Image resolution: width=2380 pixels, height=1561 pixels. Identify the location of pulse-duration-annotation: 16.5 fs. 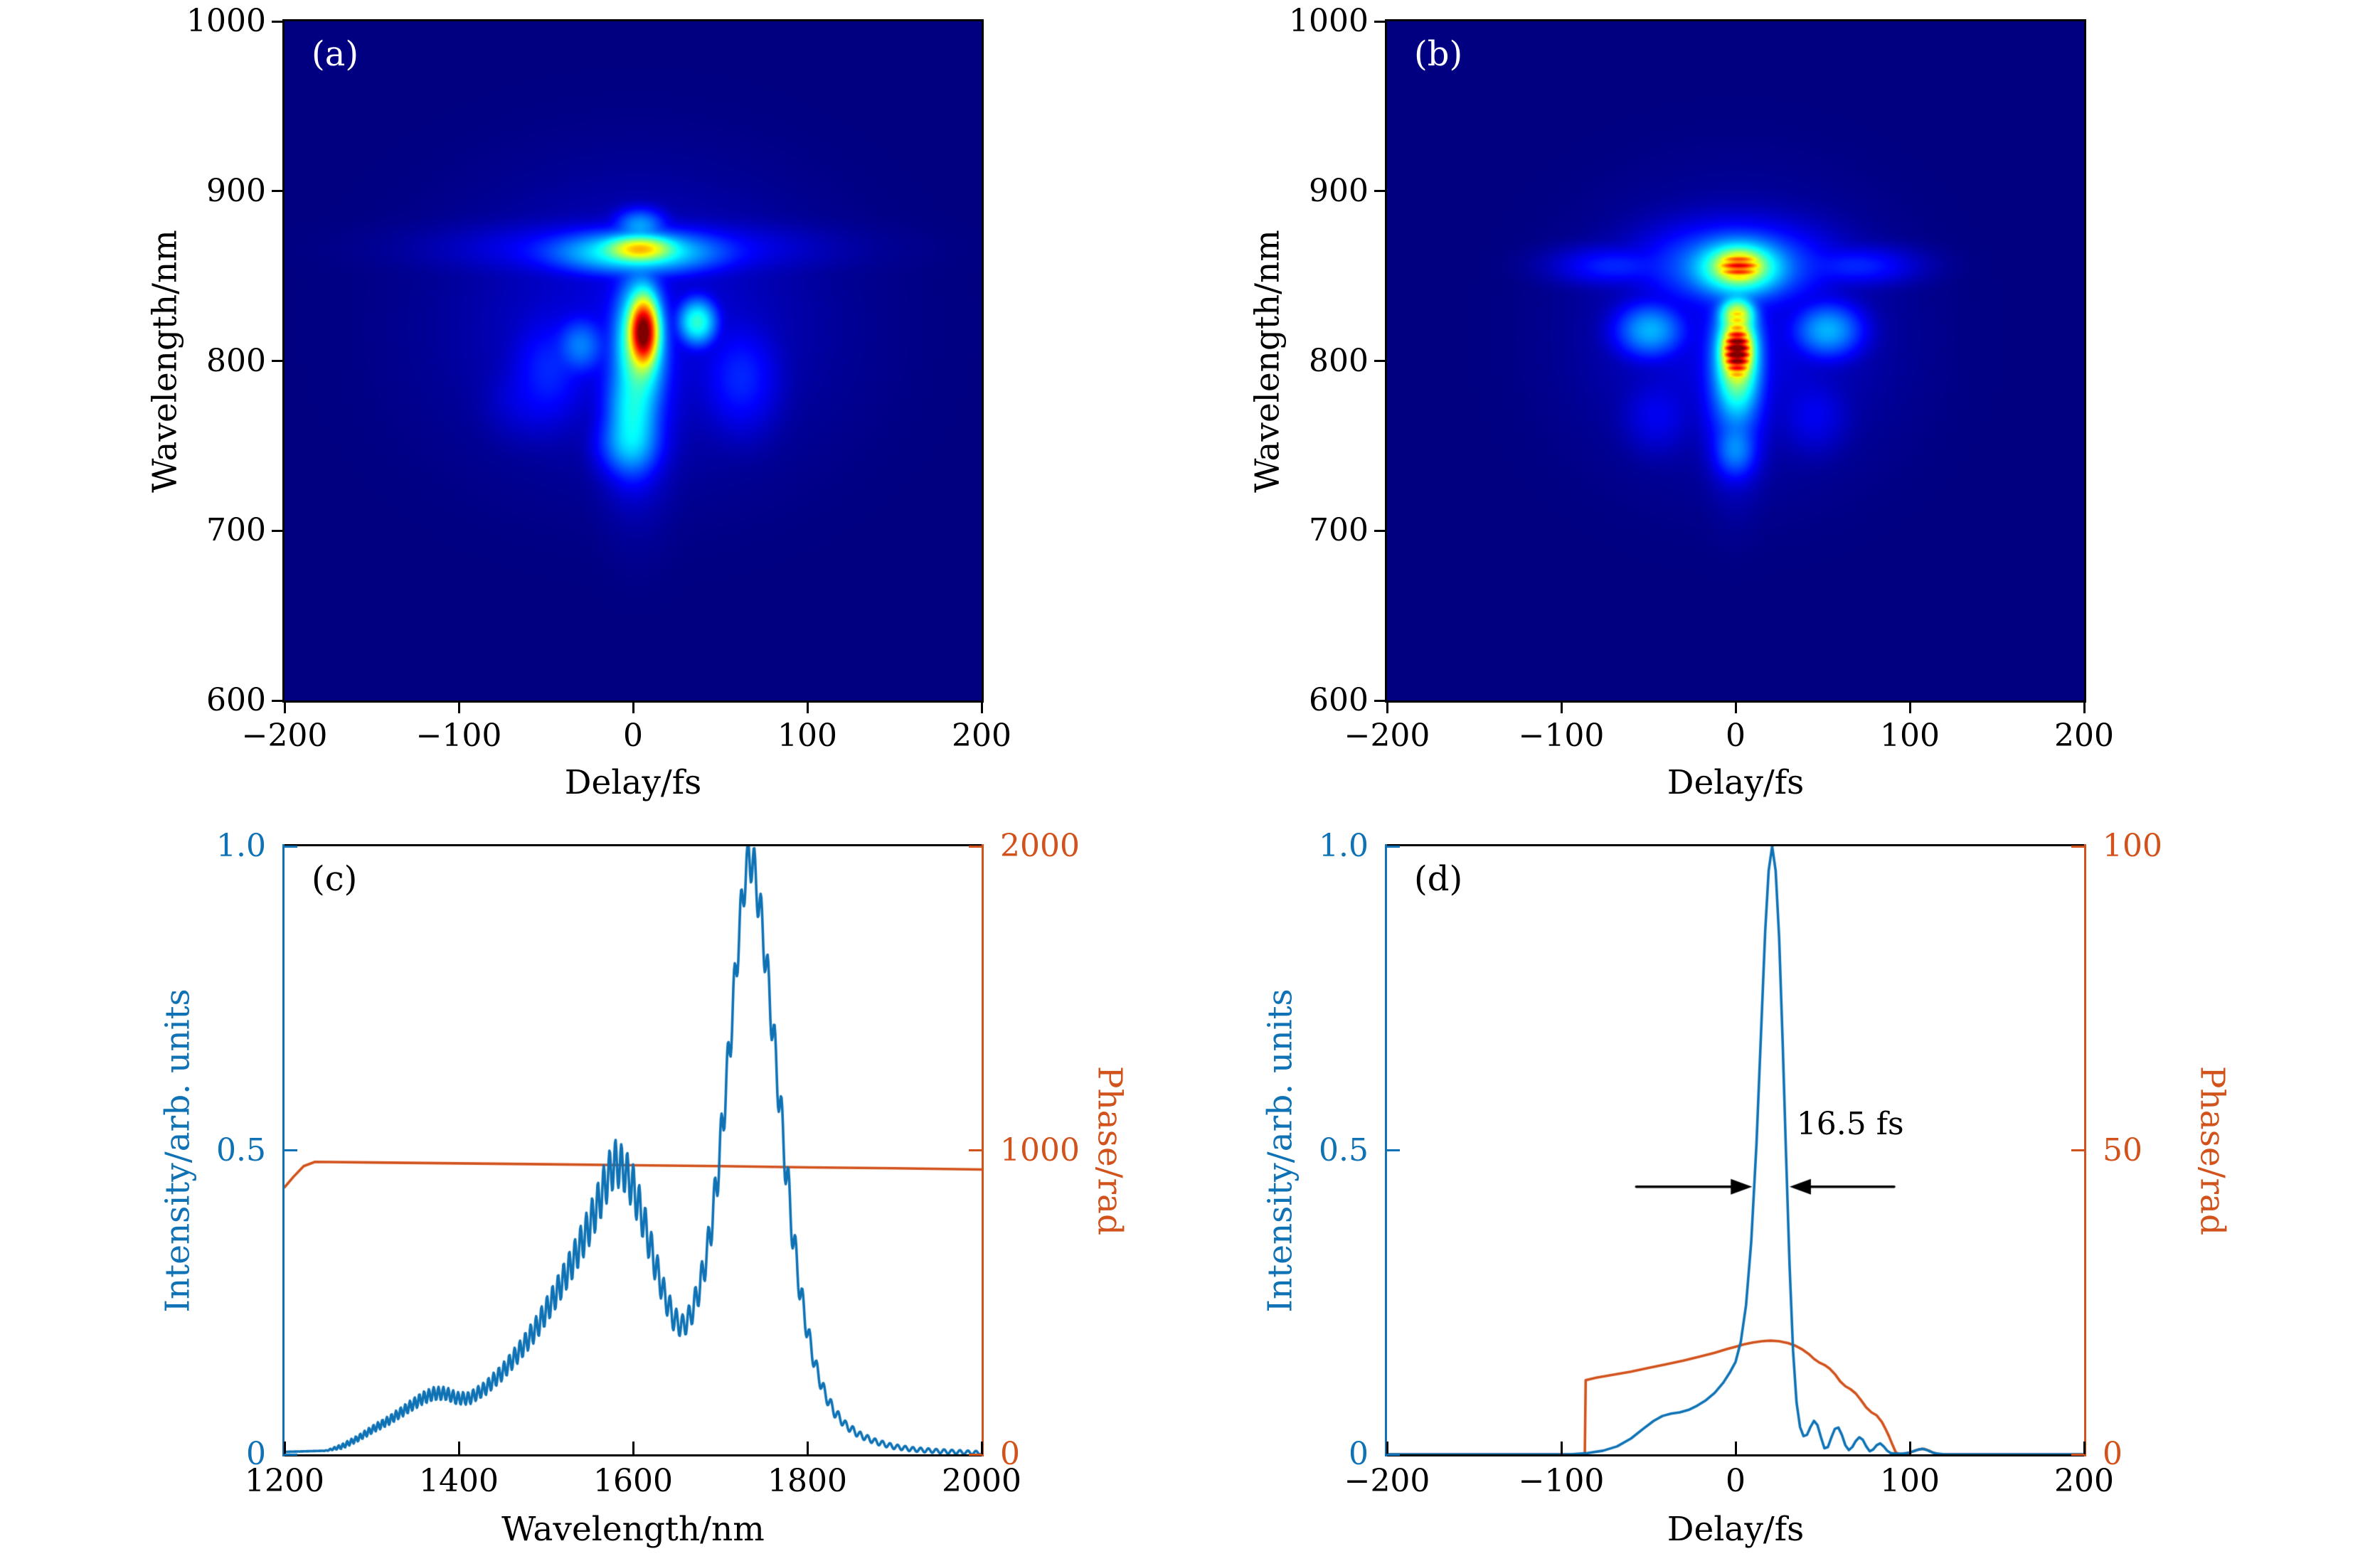
(1850, 1123).